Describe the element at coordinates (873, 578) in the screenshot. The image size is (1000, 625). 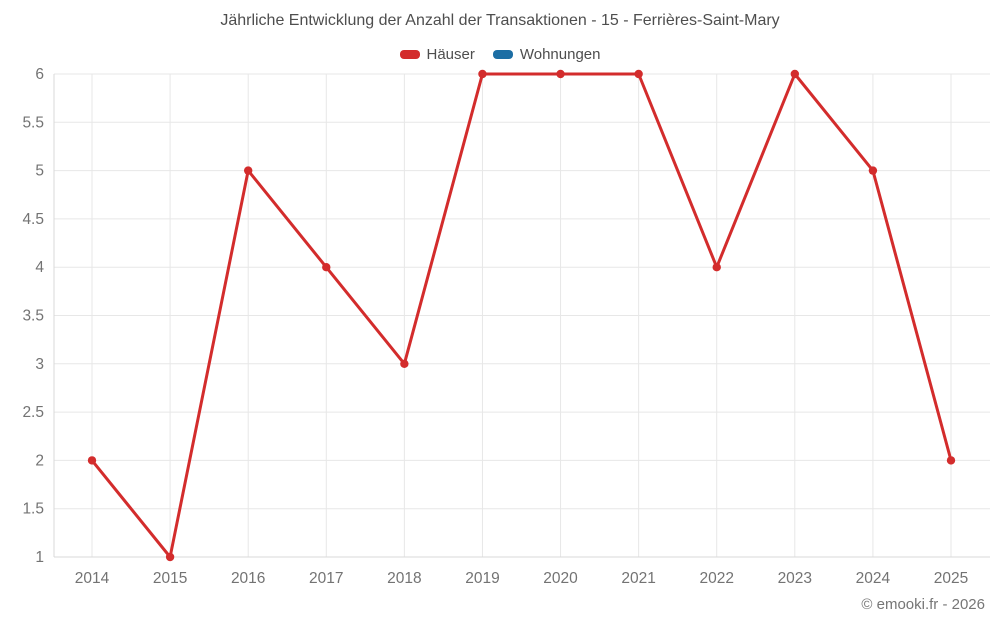
I see `x-tick-label: 2024` at that location.